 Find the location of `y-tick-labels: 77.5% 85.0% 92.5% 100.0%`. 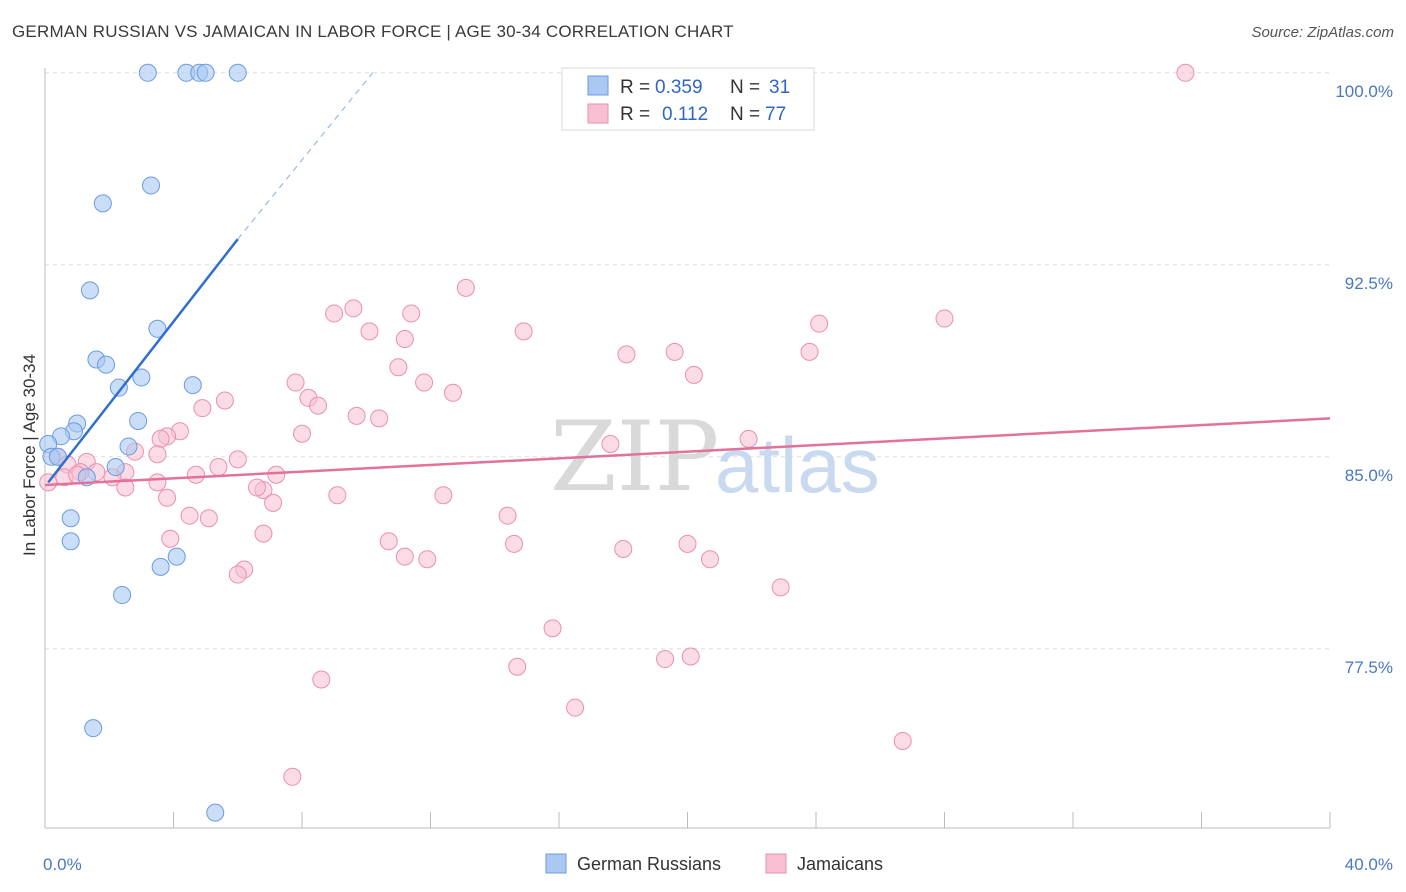

y-tick-labels: 77.5% 85.0% 92.5% 100.0% is located at coordinates (1364, 379).